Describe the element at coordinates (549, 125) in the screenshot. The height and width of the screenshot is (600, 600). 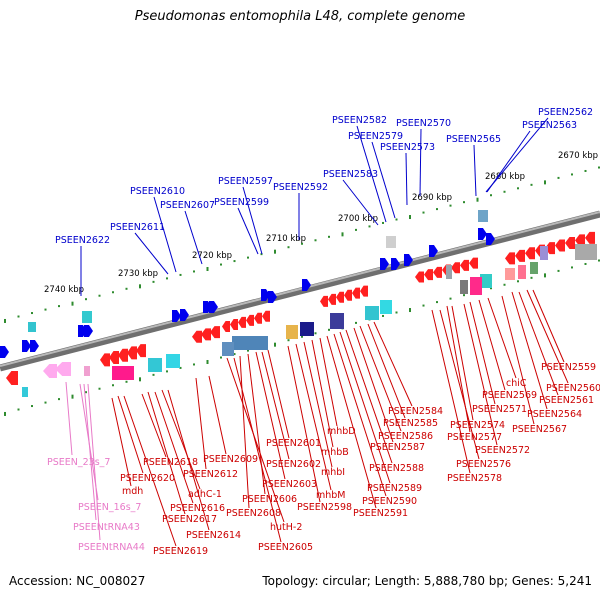
I see `gene-label: PSEEN2563` at that location.